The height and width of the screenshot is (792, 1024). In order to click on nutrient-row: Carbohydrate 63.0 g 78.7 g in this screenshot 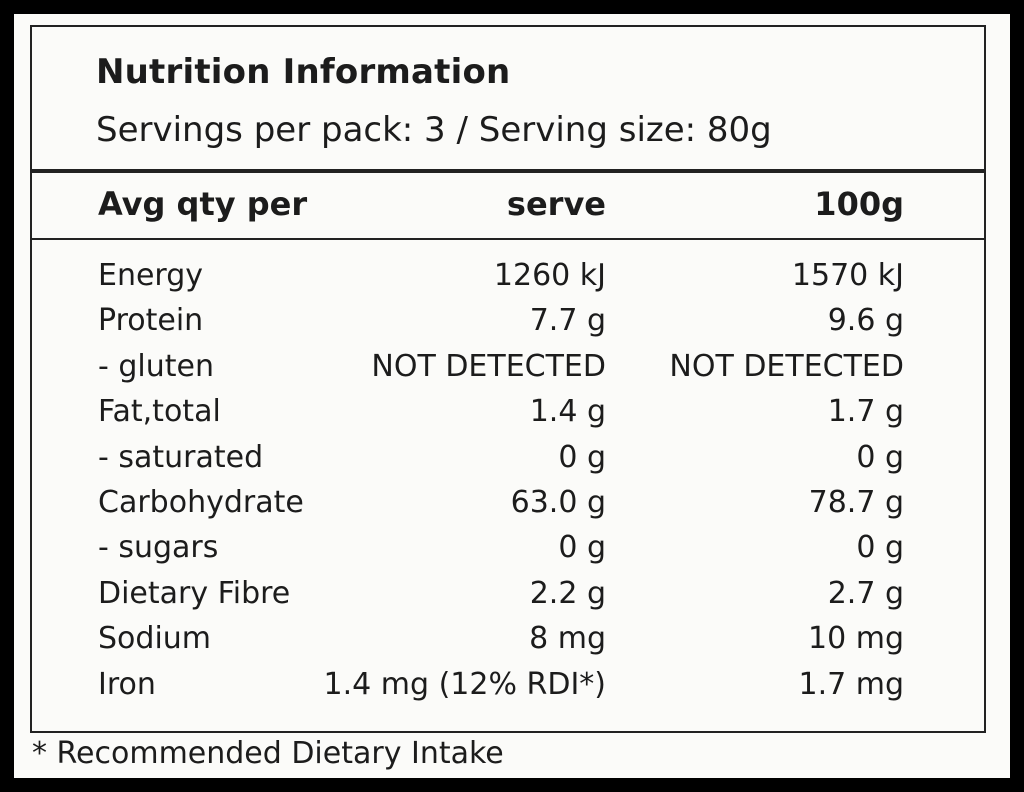, I will do `click(512, 508)`.